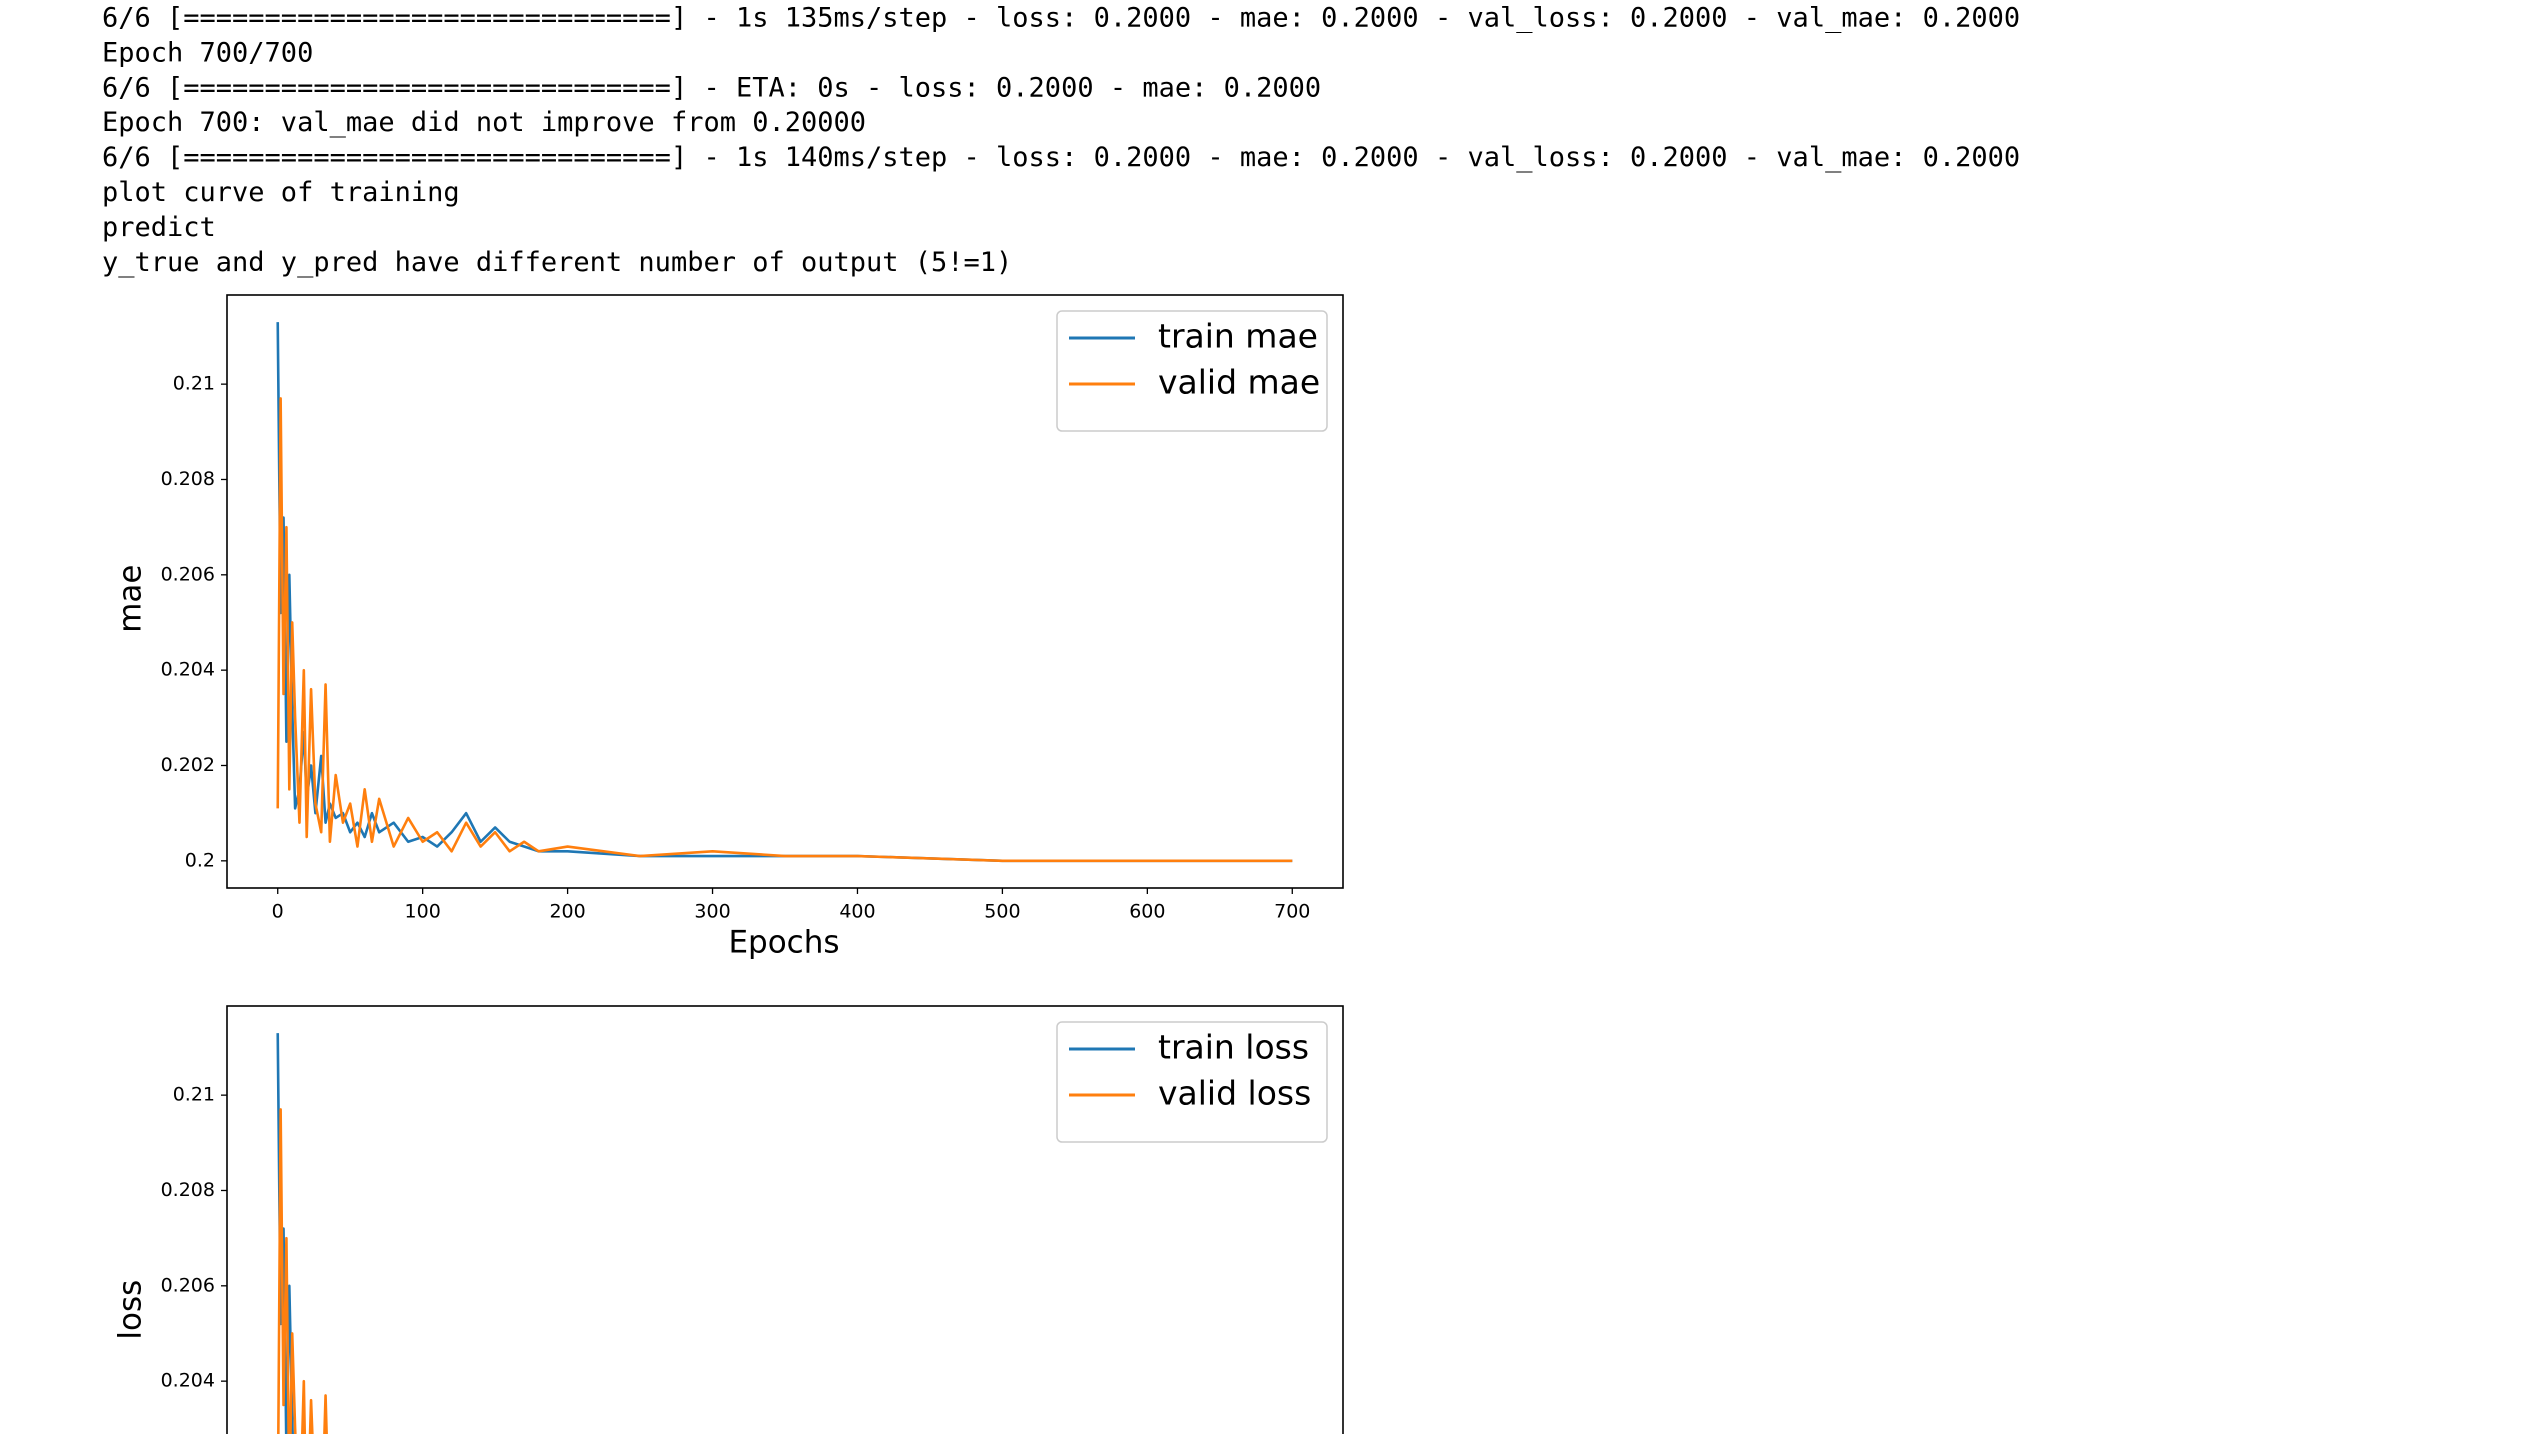  I want to click on x-tick-label: 700, so click(1292, 912).